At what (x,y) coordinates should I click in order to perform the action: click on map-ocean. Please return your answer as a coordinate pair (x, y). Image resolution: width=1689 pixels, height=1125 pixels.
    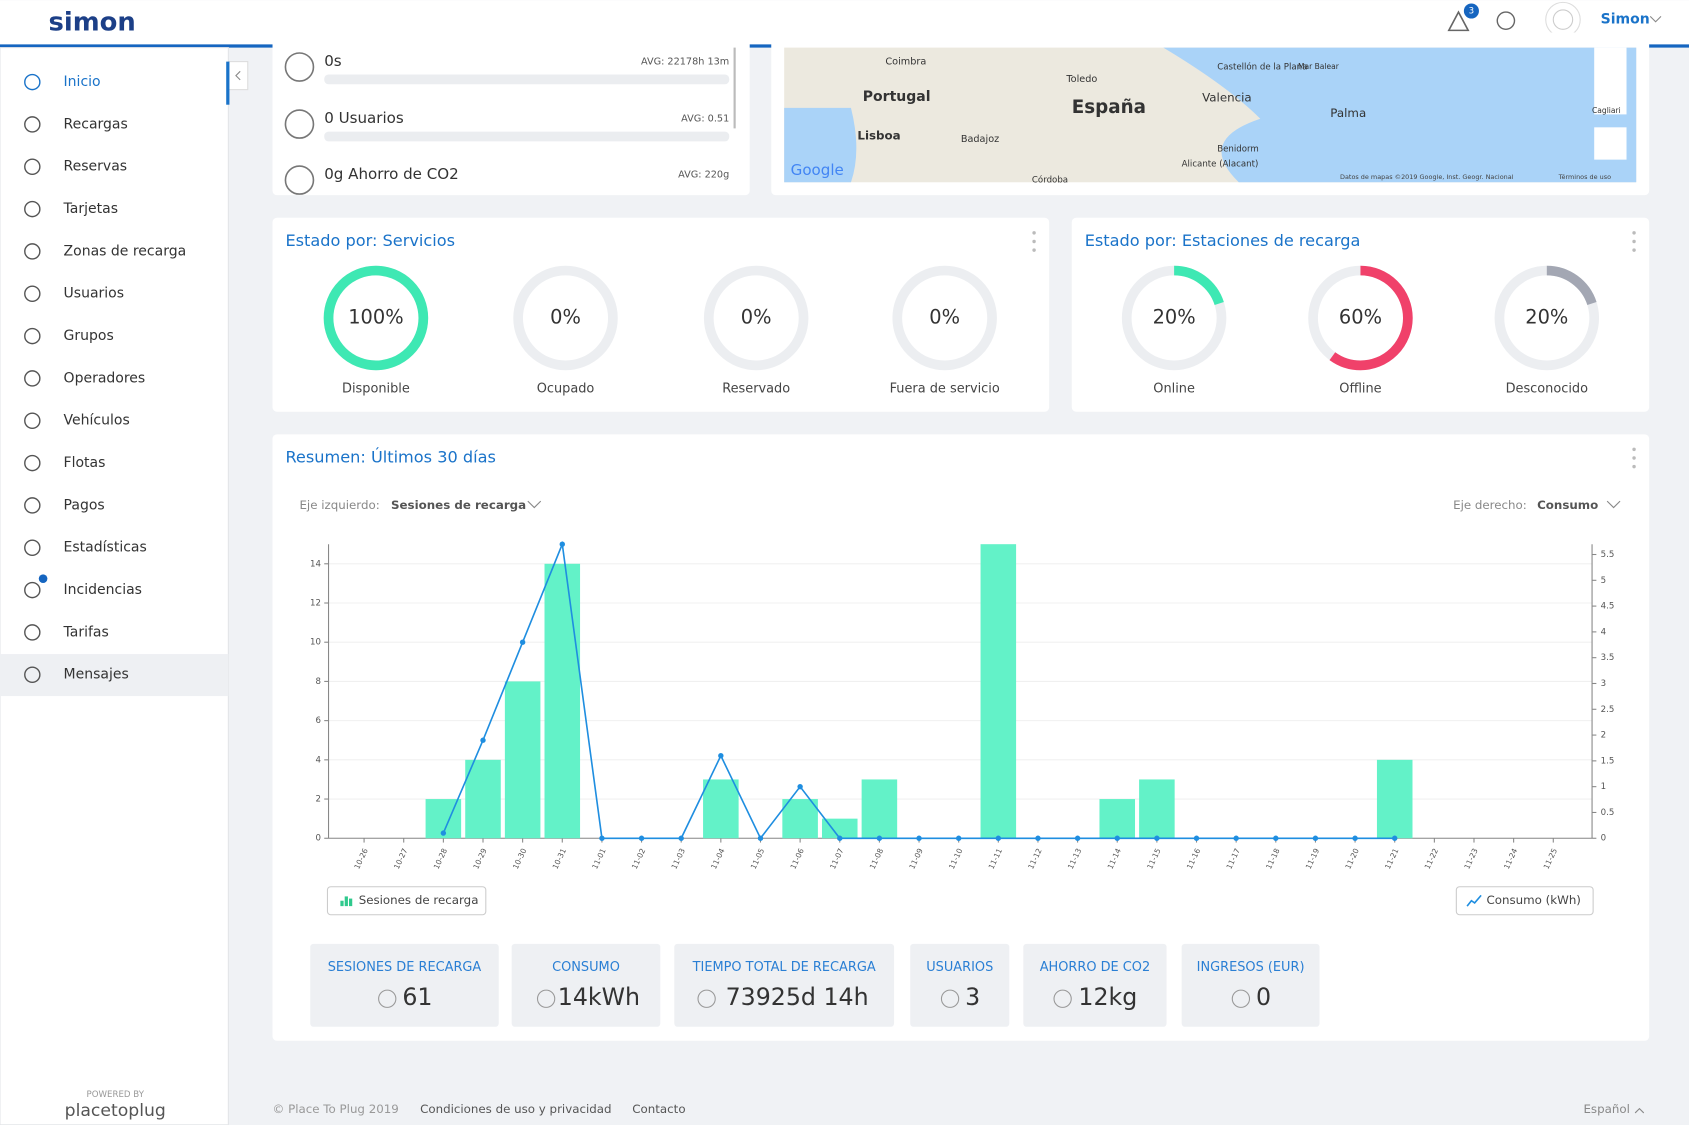
    Looking at the image, I should click on (820, 145).